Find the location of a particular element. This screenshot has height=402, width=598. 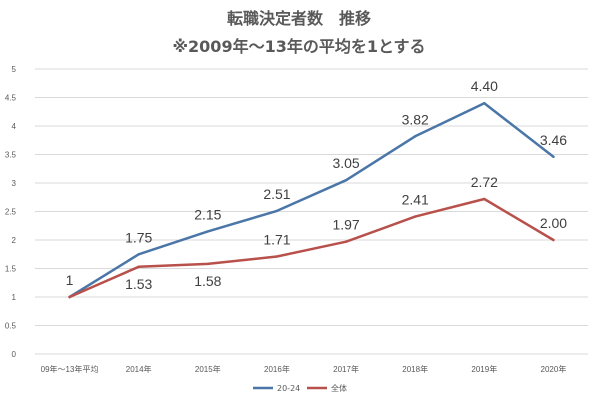

data-label: 1.58 is located at coordinates (207, 281).